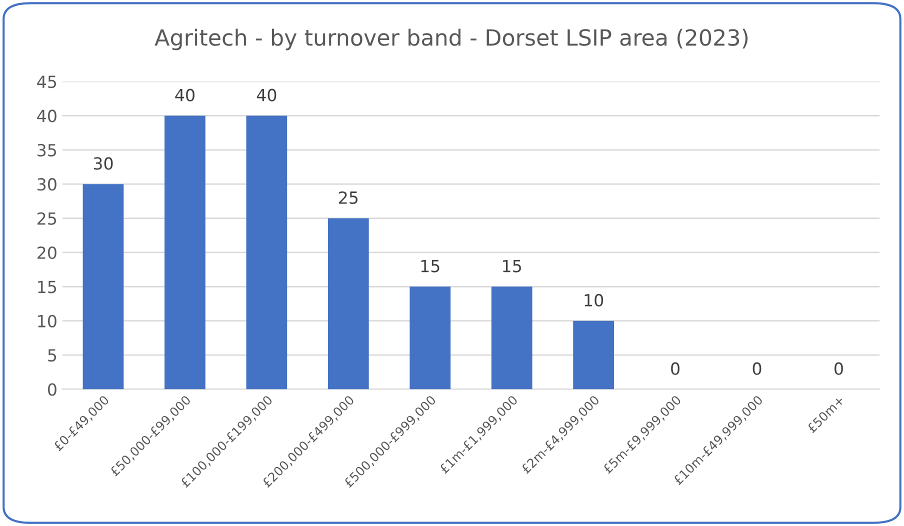 Image resolution: width=904 pixels, height=526 pixels. What do you see at coordinates (348, 197) in the screenshot?
I see `data-label: 25` at bounding box center [348, 197].